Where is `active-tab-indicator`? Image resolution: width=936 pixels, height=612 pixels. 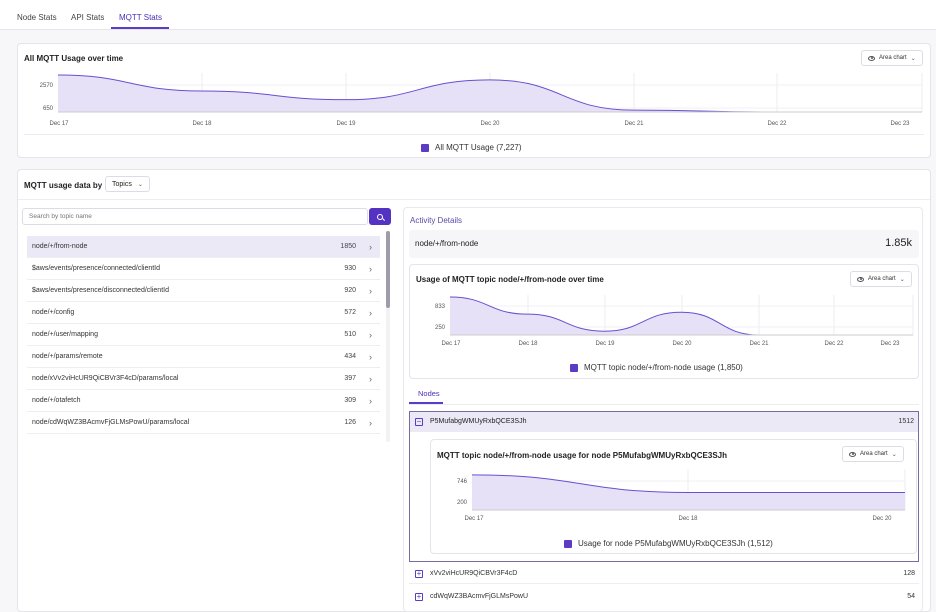 active-tab-indicator is located at coordinates (140, 28).